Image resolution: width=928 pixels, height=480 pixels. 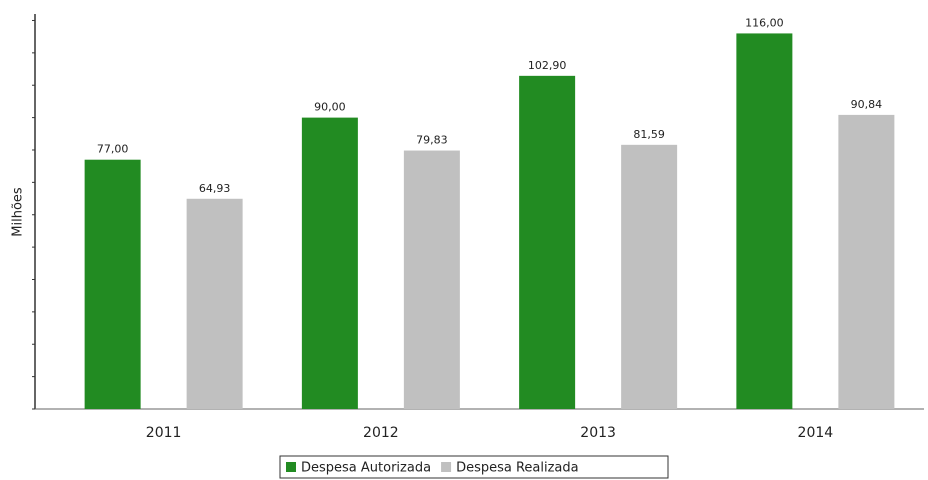 I want to click on y-axis-label: Milhões, so click(x=18, y=212).